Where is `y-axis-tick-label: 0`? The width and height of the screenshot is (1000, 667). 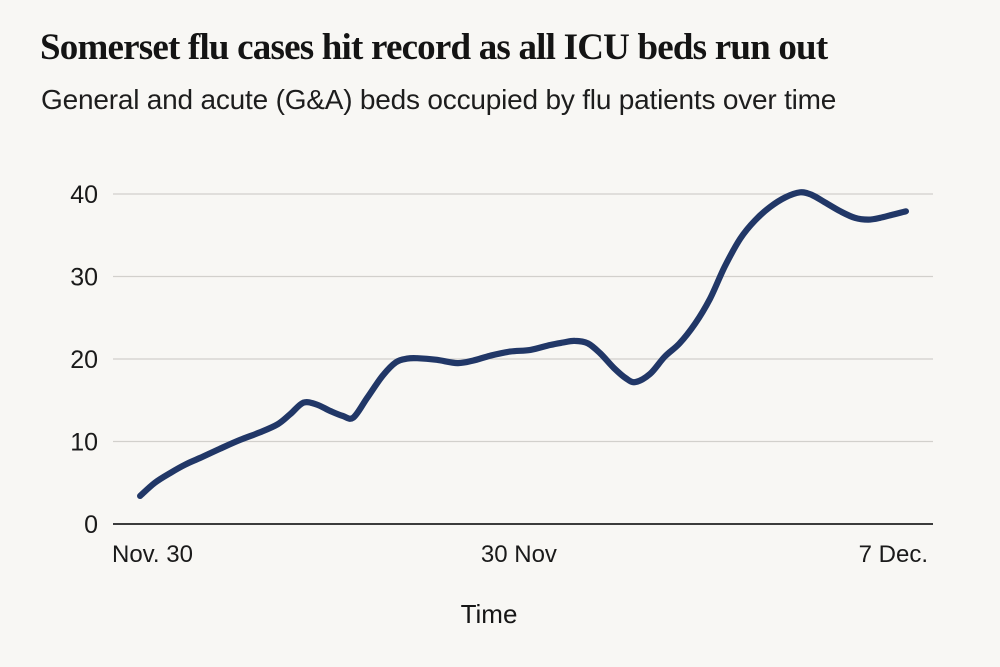 y-axis-tick-label: 0 is located at coordinates (91, 525).